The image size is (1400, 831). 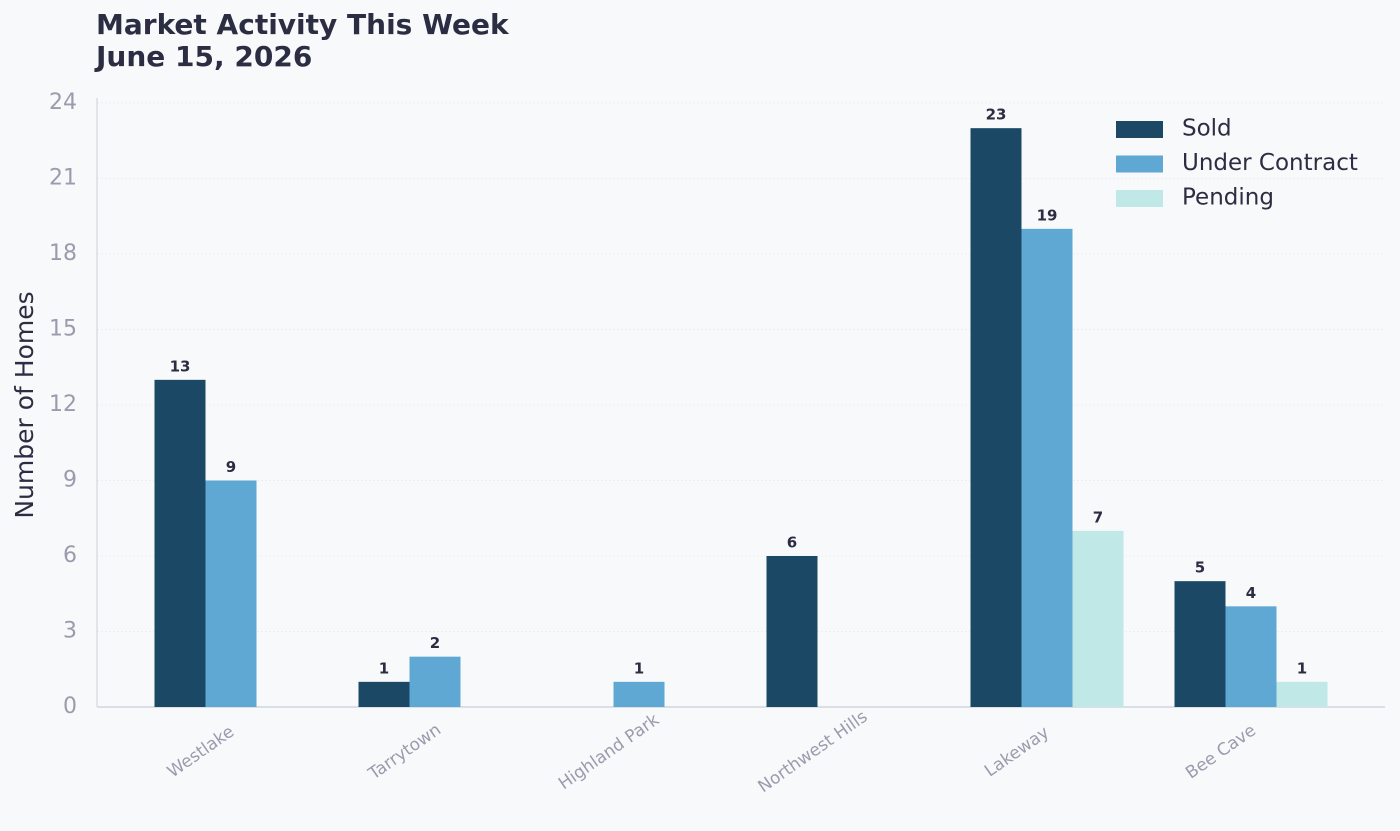 I want to click on y-tick-label: 6, so click(x=70, y=555).